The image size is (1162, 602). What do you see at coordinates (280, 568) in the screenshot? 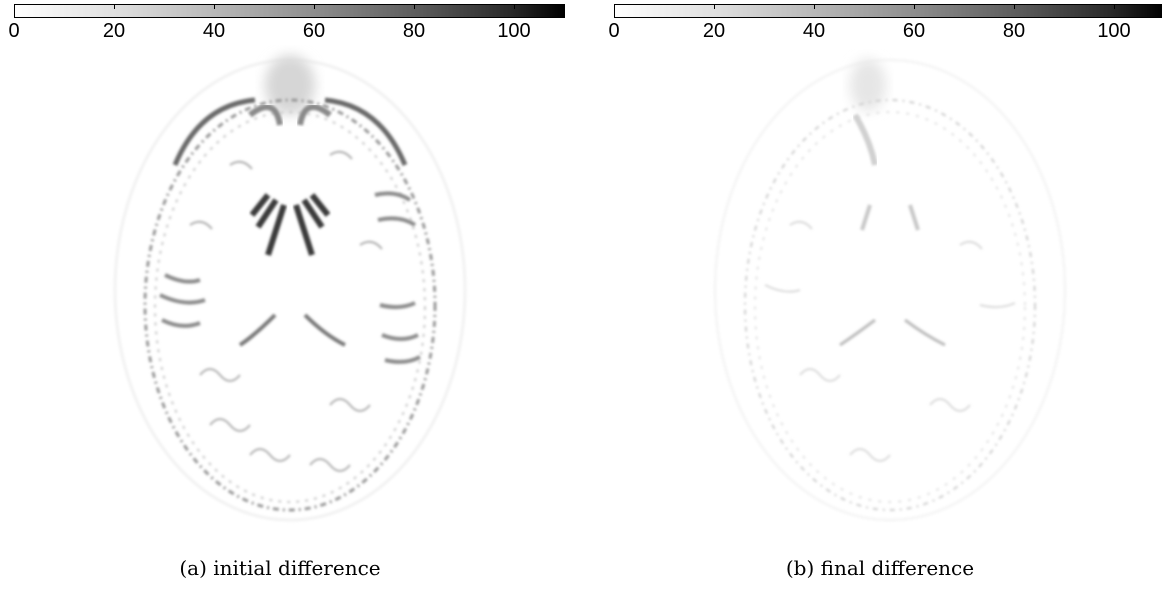
I see `panel-caption: (a) initial difference` at bounding box center [280, 568].